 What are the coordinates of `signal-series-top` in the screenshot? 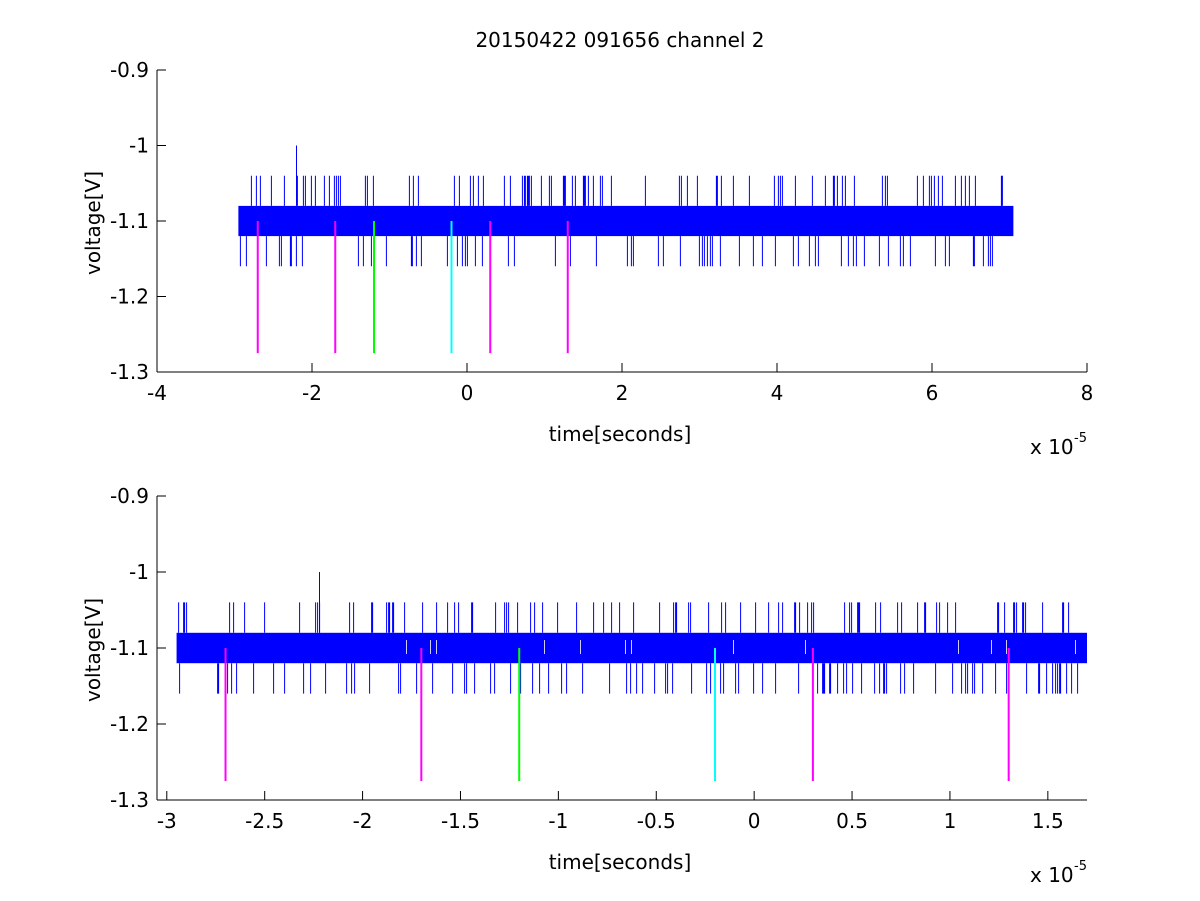 It's located at (626, 206).